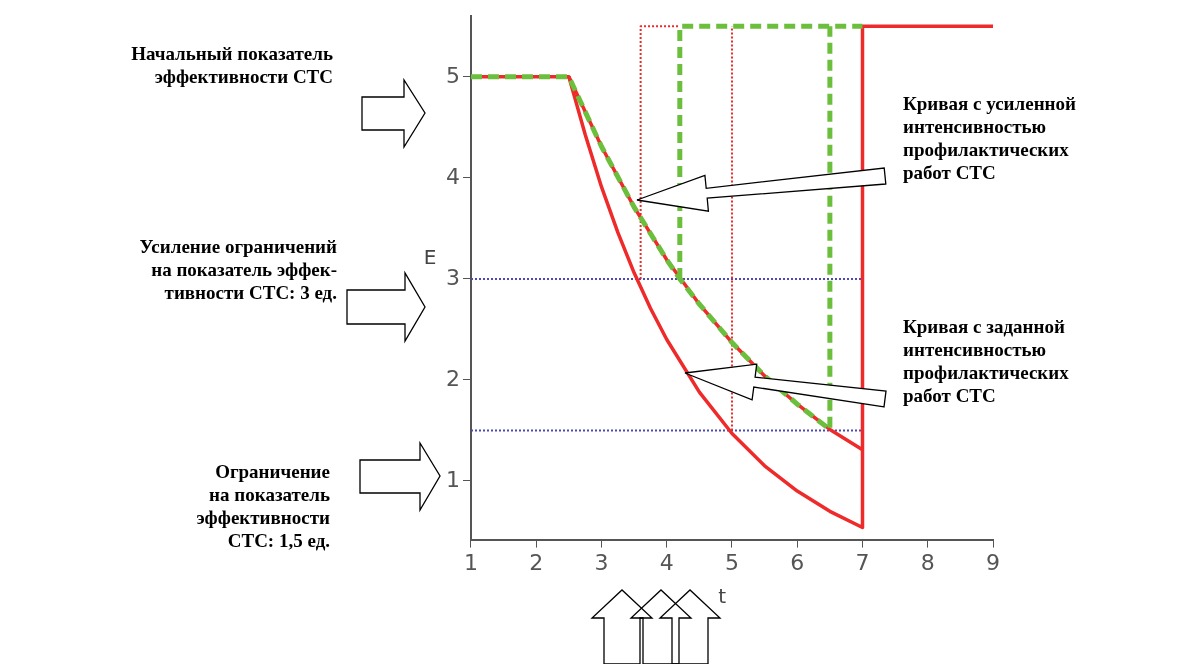 The width and height of the screenshot is (1195, 664). What do you see at coordinates (453, 277) in the screenshot?
I see `y-tick-label: 3` at bounding box center [453, 277].